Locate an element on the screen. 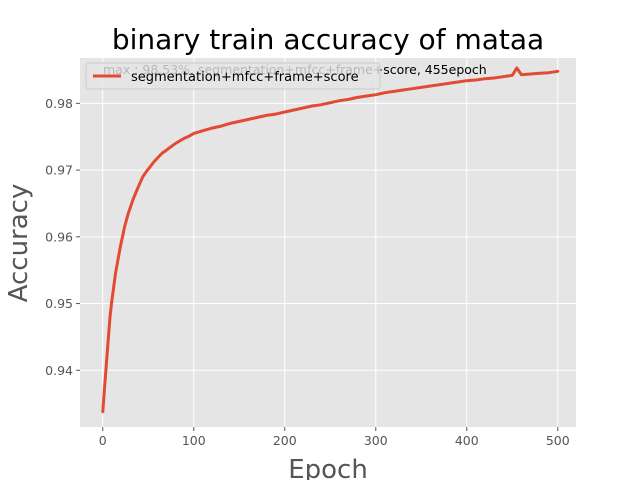 This screenshot has height=480, width=640. x-axis-label: Epoch is located at coordinates (328, 467).